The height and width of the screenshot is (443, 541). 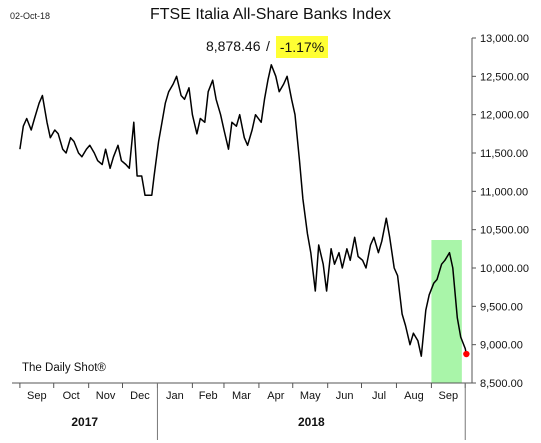 I want to click on x-tick-label: Jan, so click(x=175, y=396).